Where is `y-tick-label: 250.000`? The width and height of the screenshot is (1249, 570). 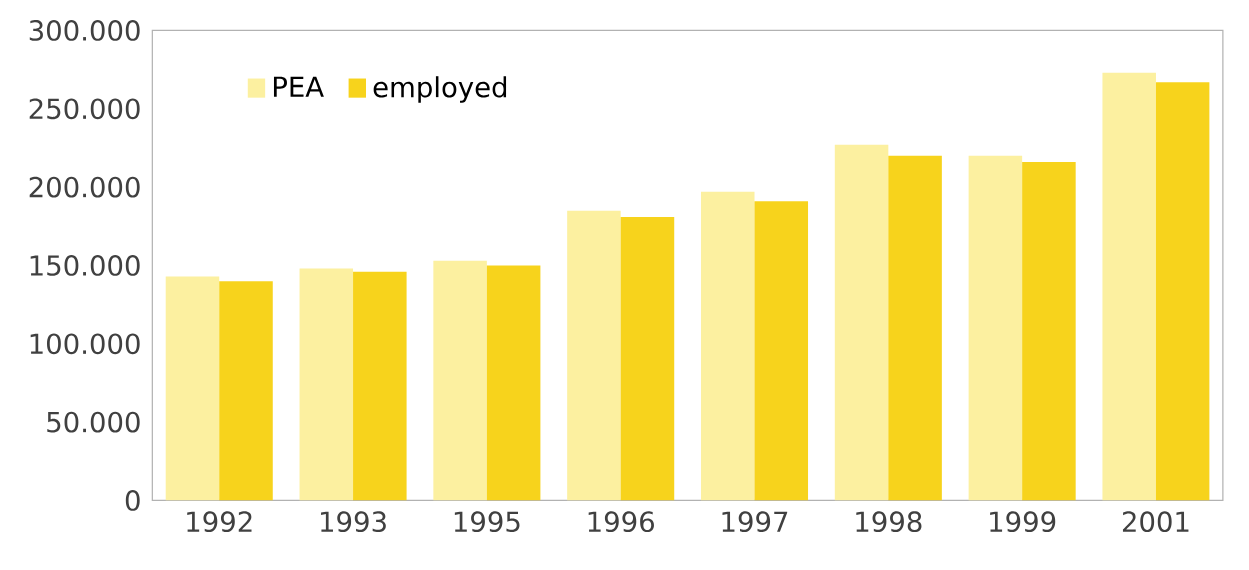 y-tick-label: 250.000 is located at coordinates (84, 109).